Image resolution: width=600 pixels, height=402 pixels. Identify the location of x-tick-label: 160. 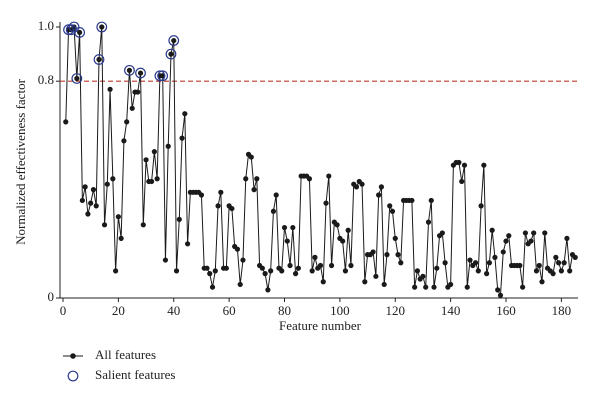
(506, 310).